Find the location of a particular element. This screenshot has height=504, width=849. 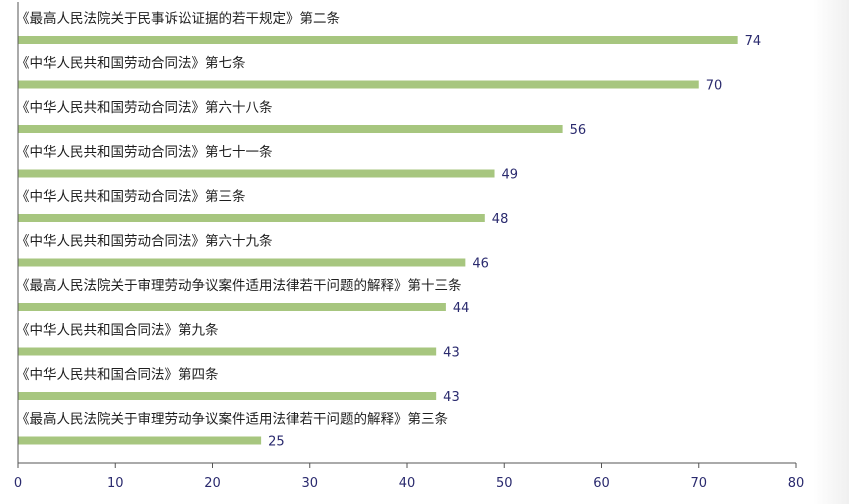

category-label: 《中华人民共和国劳动合同法》第六十九条 is located at coordinates (144, 241).